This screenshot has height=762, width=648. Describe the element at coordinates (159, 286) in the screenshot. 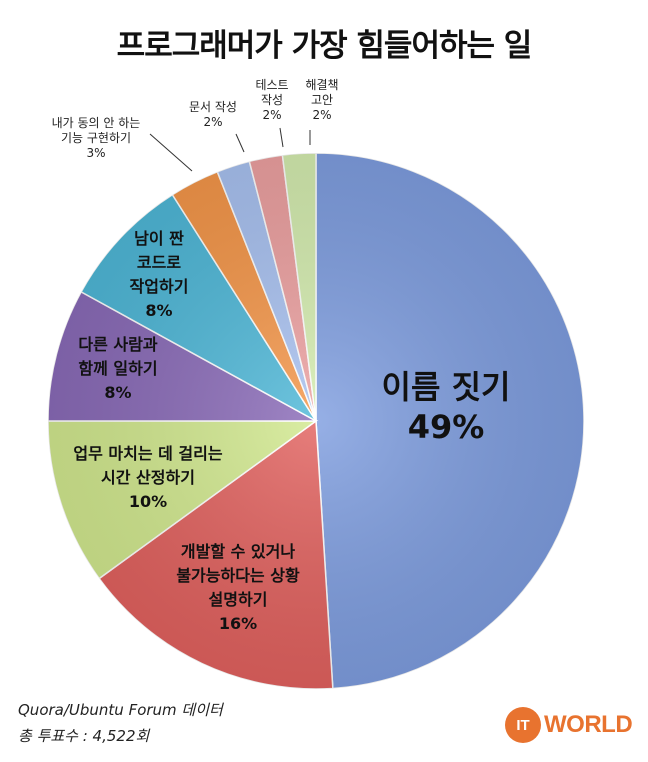

I see `slice-label-line: 작업하기` at that location.